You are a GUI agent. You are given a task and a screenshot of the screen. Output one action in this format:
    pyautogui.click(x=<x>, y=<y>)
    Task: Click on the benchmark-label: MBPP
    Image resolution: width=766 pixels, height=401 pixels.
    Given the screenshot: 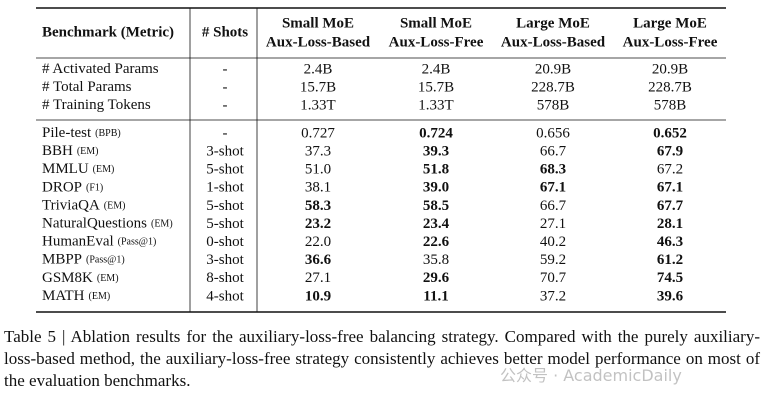 What is the action you would take?
    pyautogui.click(x=62, y=260)
    